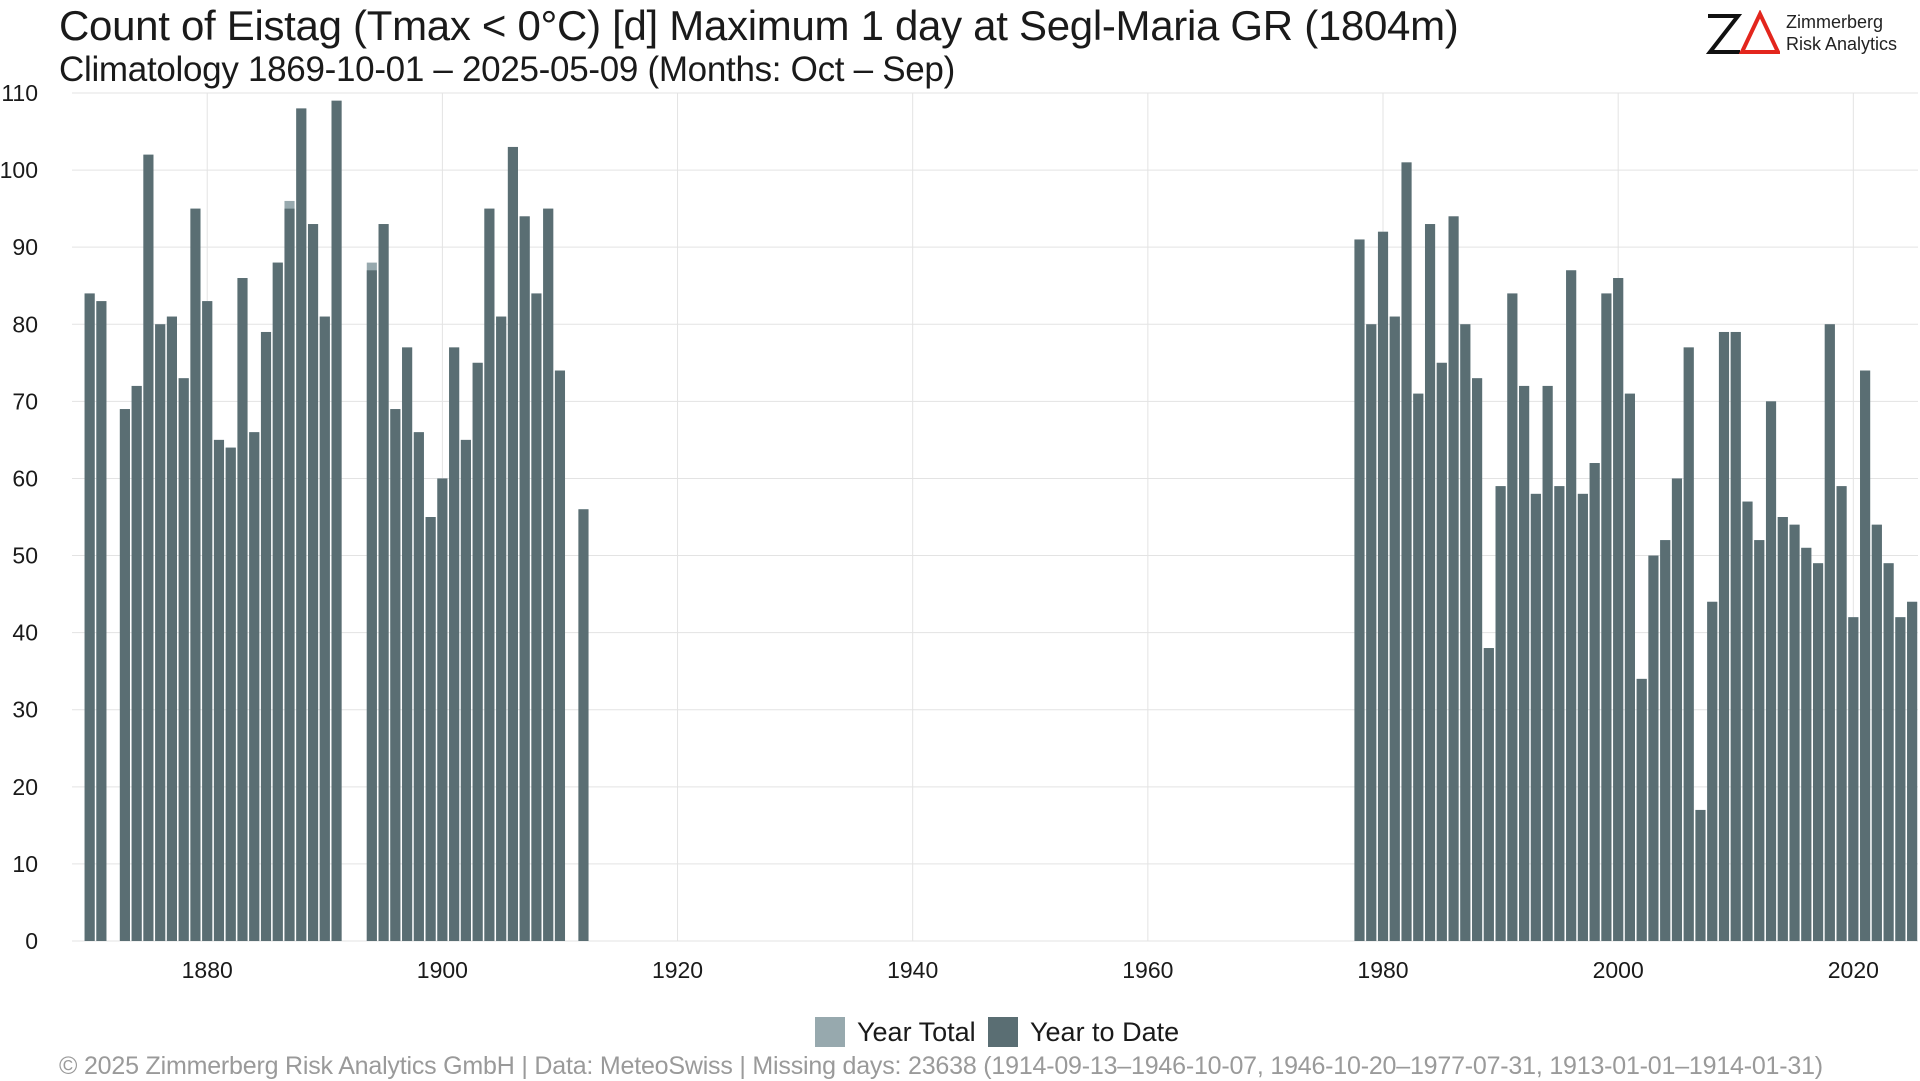 This screenshot has width=1920, height=1081. I want to click on x-tick-label: 1980, so click(1382, 970).